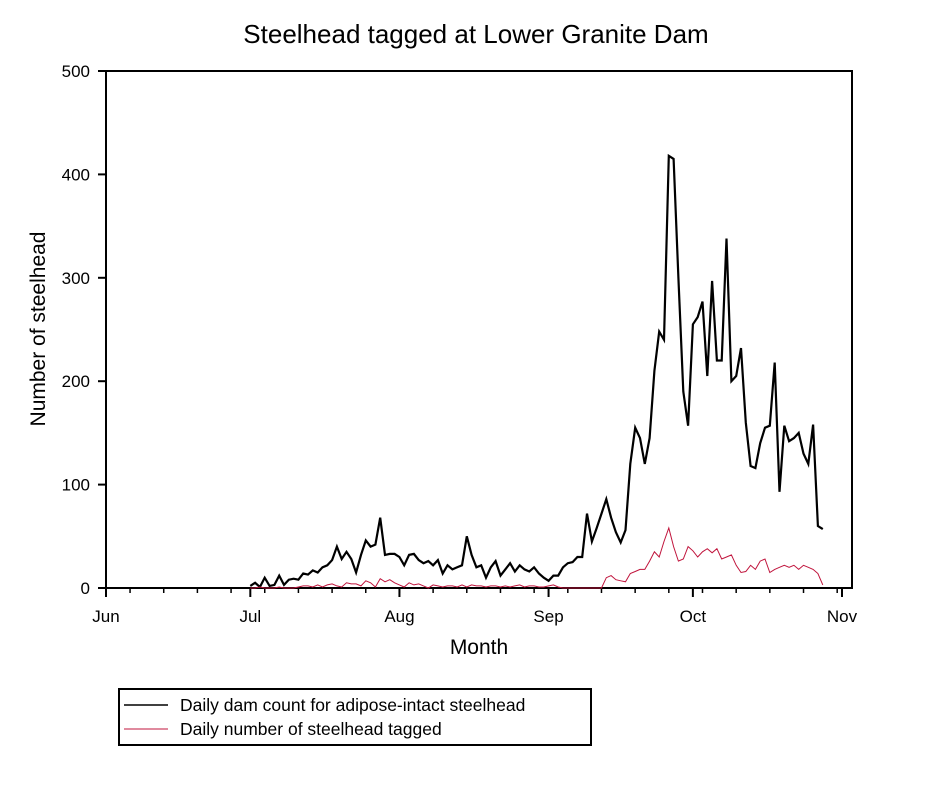 This screenshot has height=791, width=927. Describe the element at coordinates (475, 34) in the screenshot. I see `chart-title: Steelhead tagged at Lower Granite Dam` at that location.